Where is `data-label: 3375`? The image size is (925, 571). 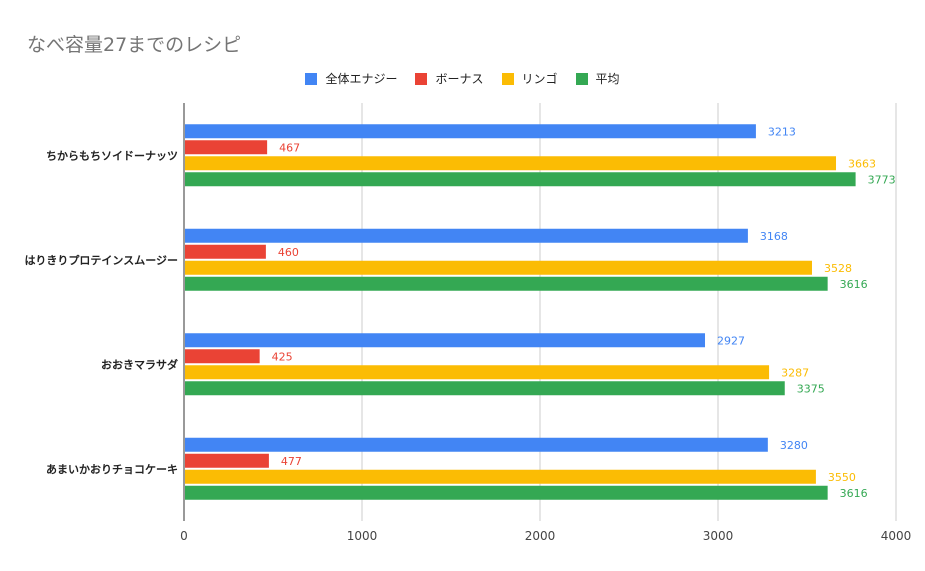 data-label: 3375 is located at coordinates (811, 388).